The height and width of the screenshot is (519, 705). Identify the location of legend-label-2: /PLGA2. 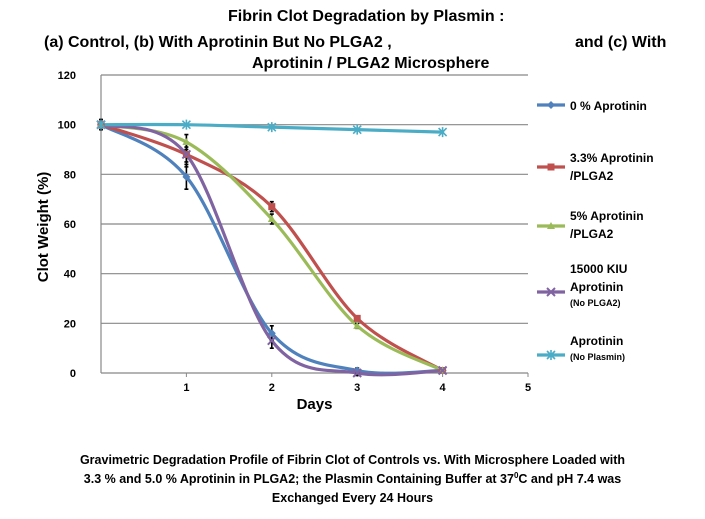
(592, 234).